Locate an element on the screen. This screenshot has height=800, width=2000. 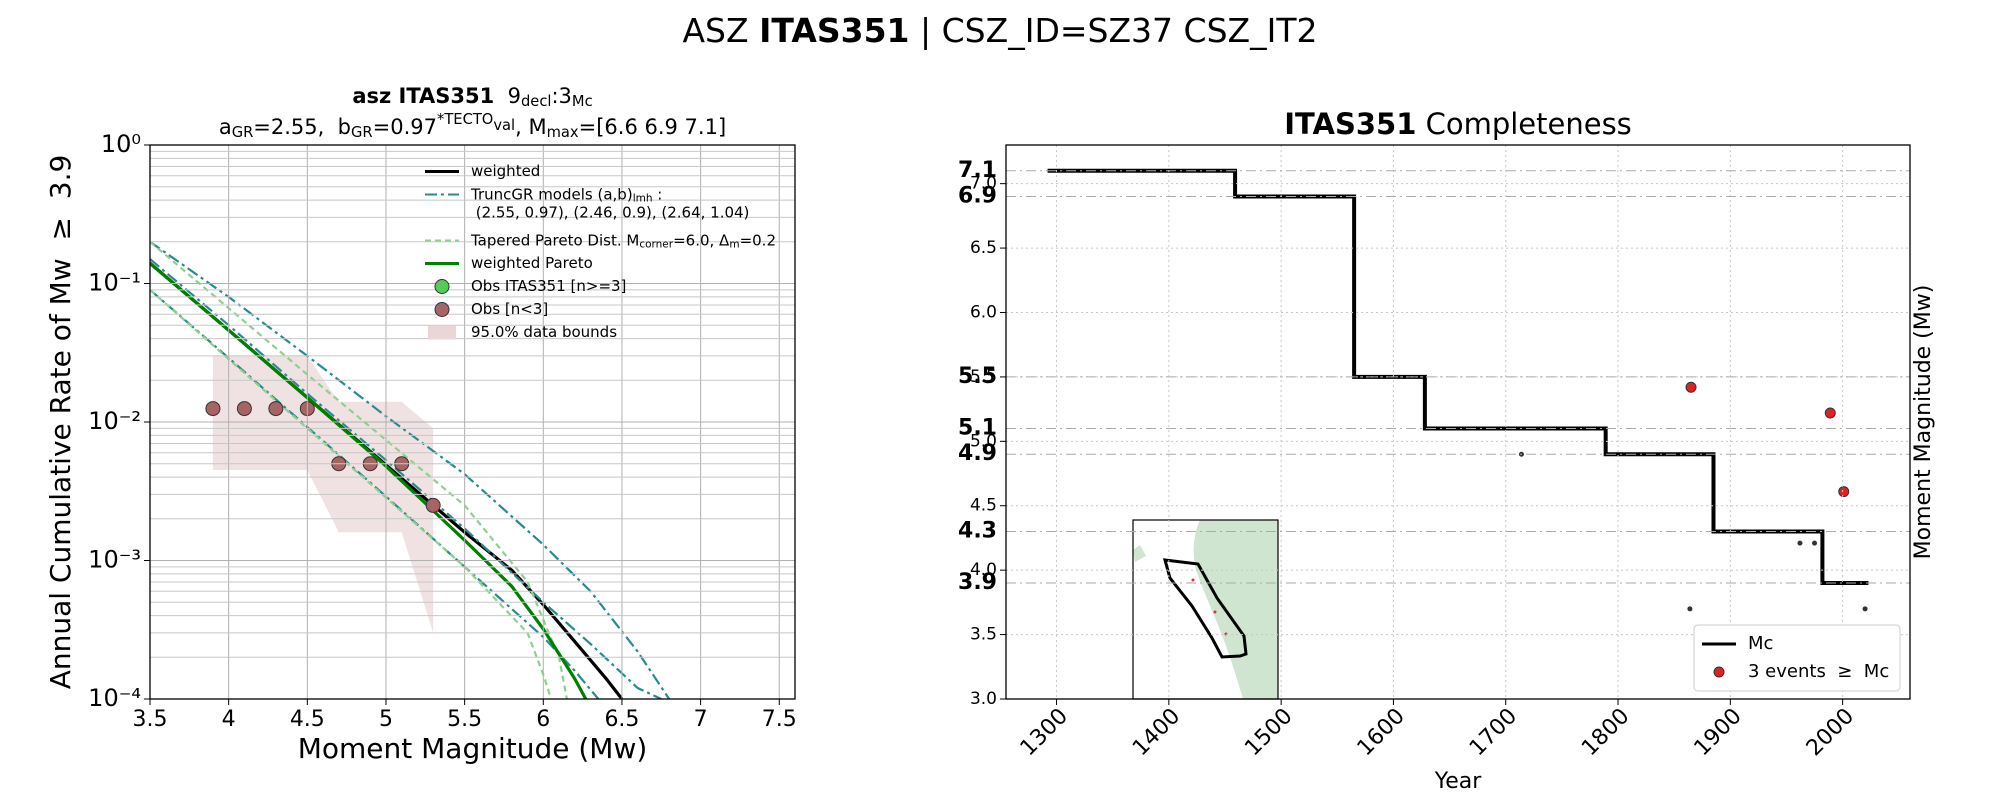
chart-title: ITAS351 Completeness is located at coordinates (1458, 124).